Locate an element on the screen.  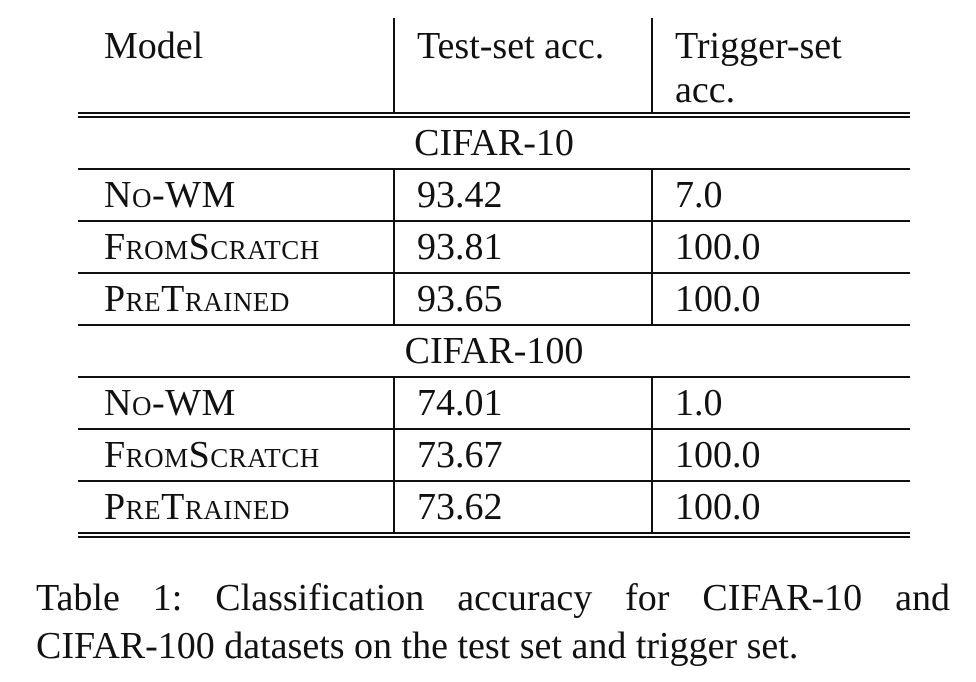
table-row: No-WM 93.42 7.0 is located at coordinates (494, 195).